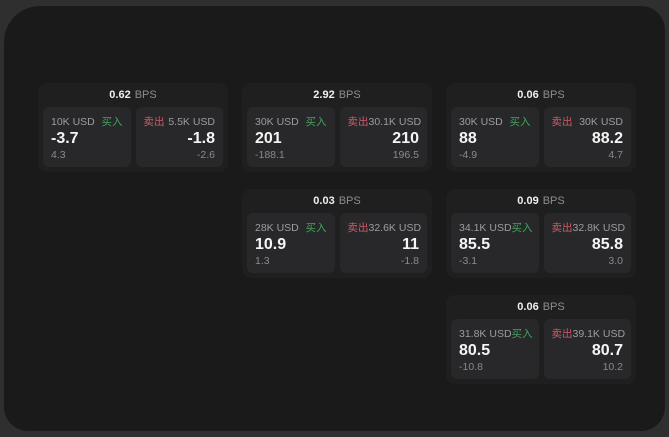 The image size is (669, 437). Describe the element at coordinates (191, 121) in the screenshot. I see `sell-notional-amount: 5.5K USD` at that location.